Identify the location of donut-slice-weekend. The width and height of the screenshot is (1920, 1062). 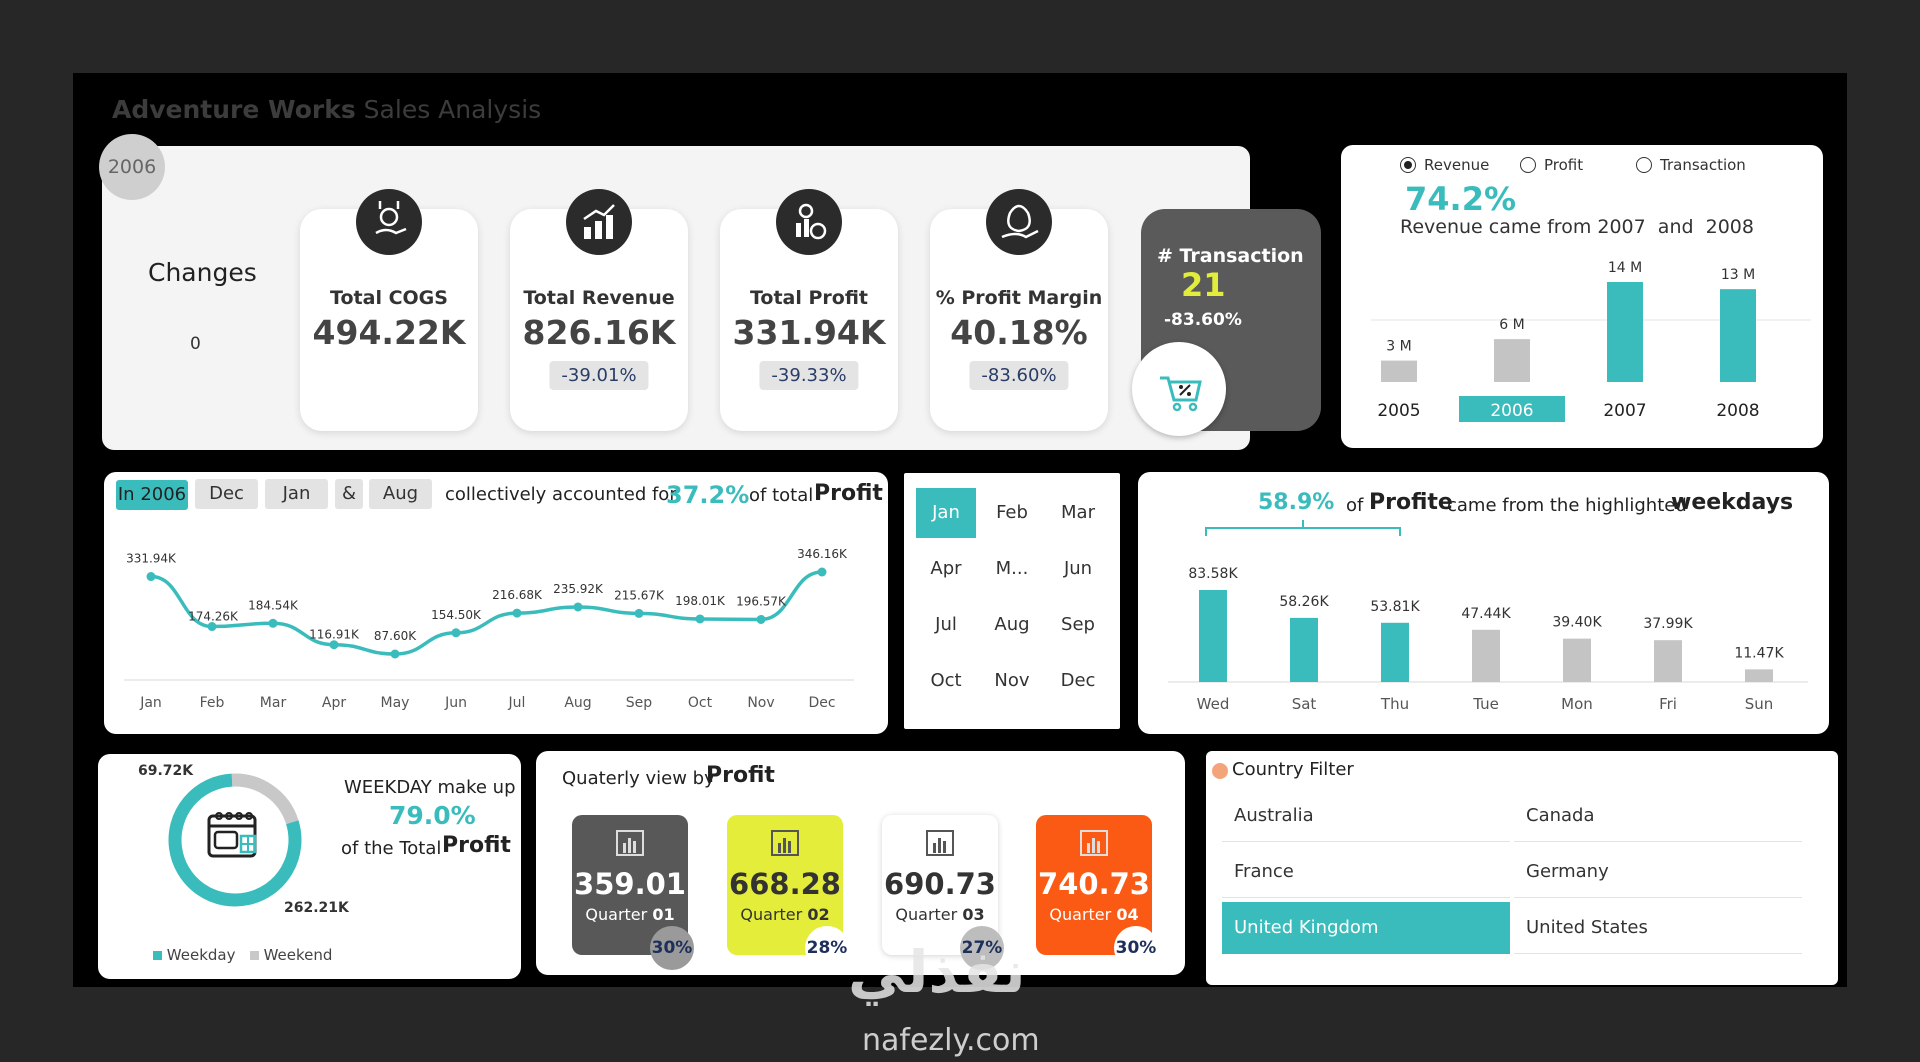
(265, 799).